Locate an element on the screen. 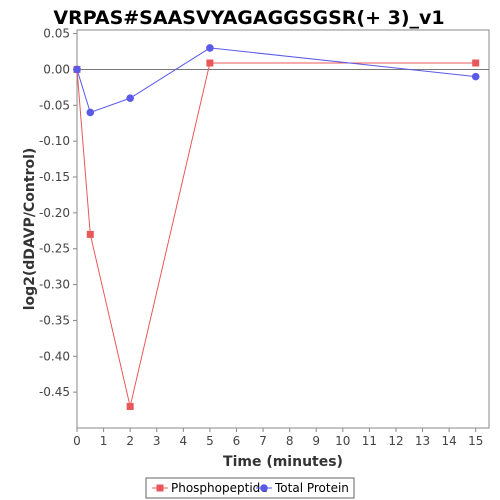  x-tick-label: 13 is located at coordinates (422, 441).